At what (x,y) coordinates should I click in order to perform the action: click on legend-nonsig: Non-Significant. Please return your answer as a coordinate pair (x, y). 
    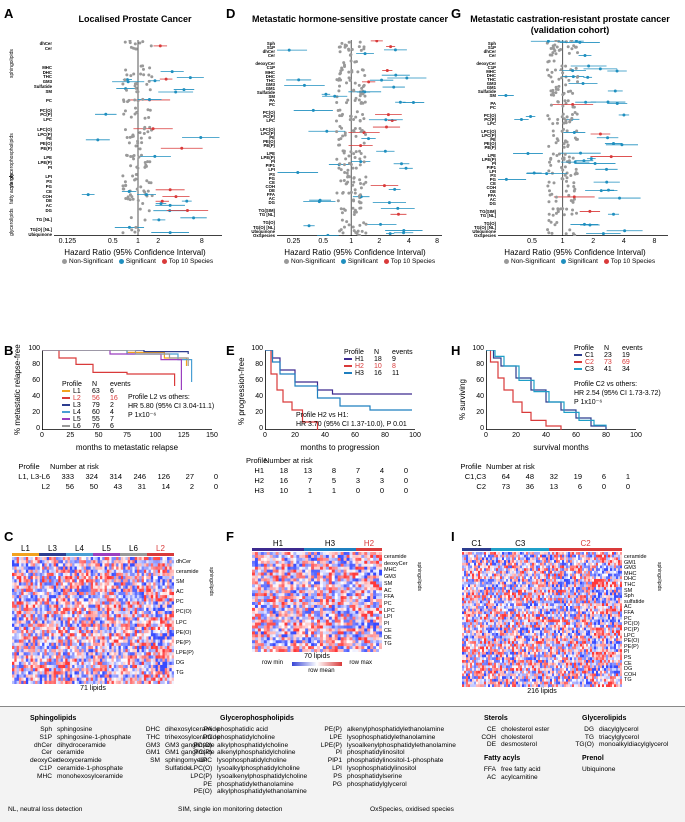
    Looking at the image, I should click on (91, 261).